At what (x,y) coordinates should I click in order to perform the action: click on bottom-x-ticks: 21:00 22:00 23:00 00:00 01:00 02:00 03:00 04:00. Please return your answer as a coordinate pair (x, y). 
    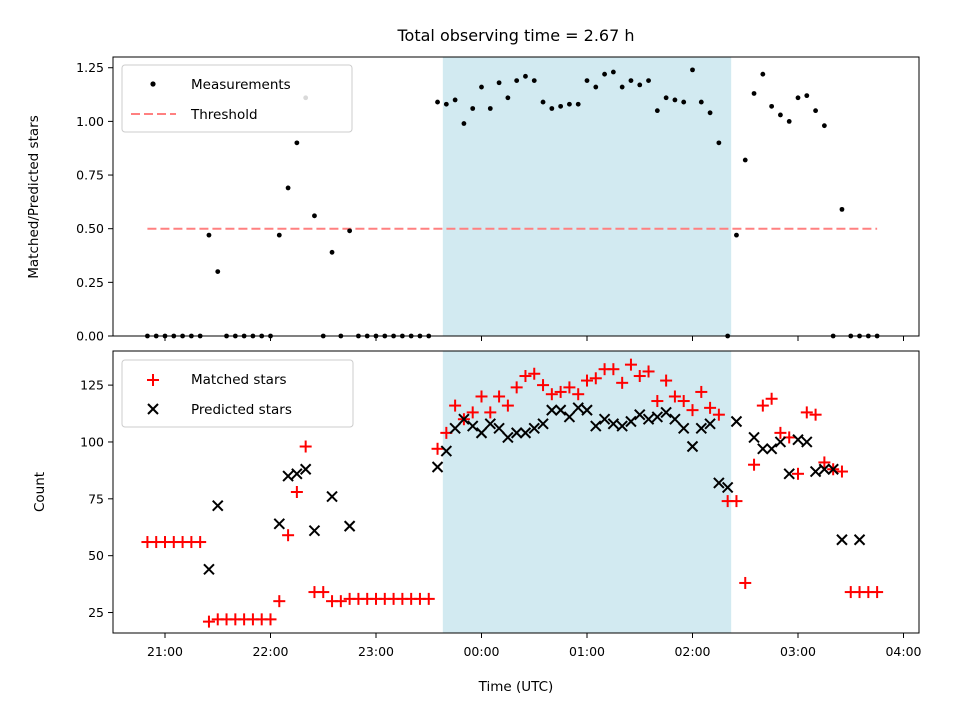
    Looking at the image, I should click on (534, 646).